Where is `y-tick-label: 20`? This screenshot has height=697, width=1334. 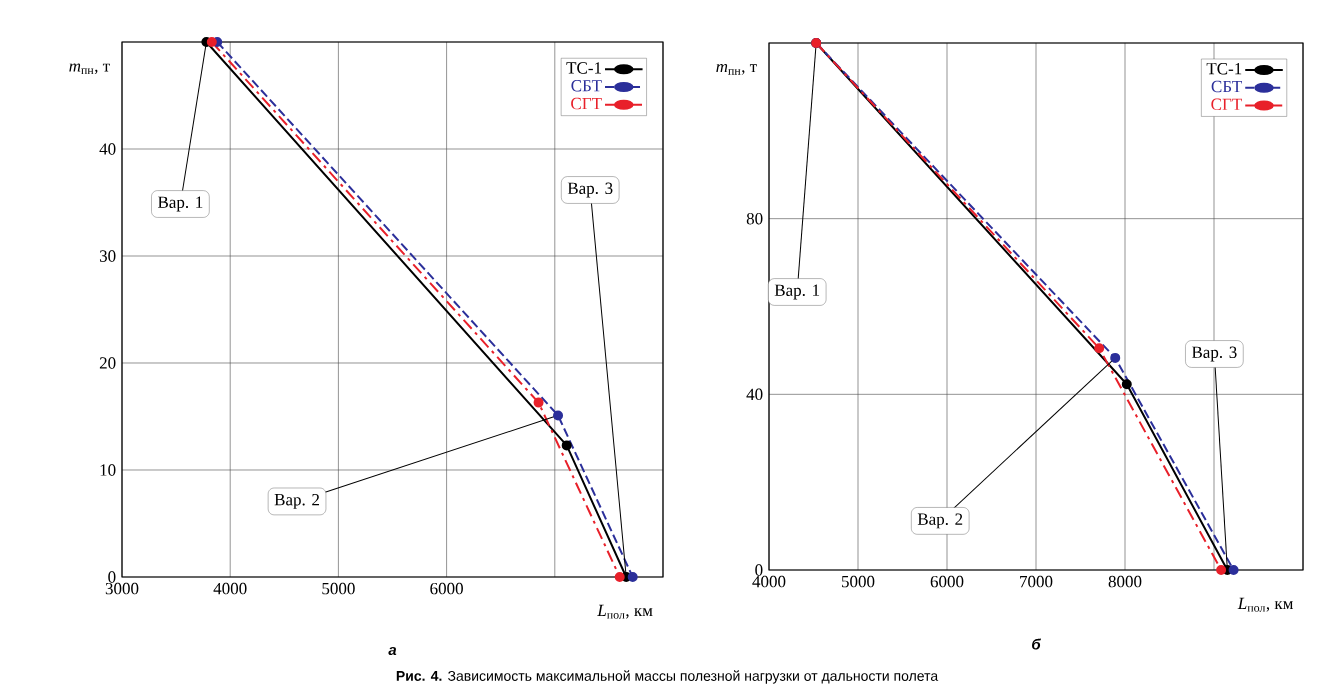 y-tick-label: 20 is located at coordinates (107, 363).